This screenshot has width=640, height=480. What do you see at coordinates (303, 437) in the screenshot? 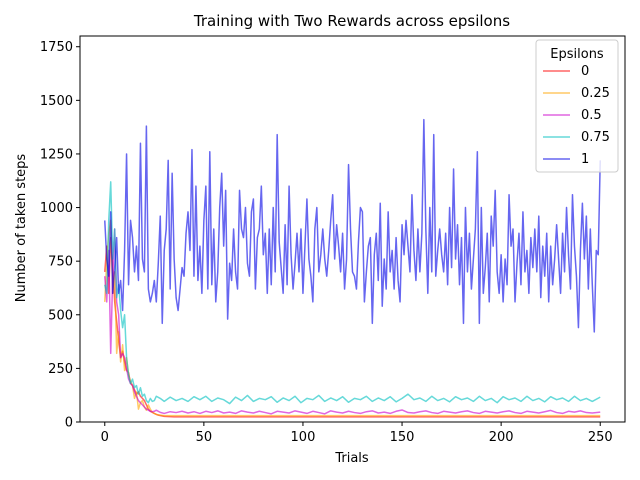
I see `x-tick-label: 100` at bounding box center [303, 437].